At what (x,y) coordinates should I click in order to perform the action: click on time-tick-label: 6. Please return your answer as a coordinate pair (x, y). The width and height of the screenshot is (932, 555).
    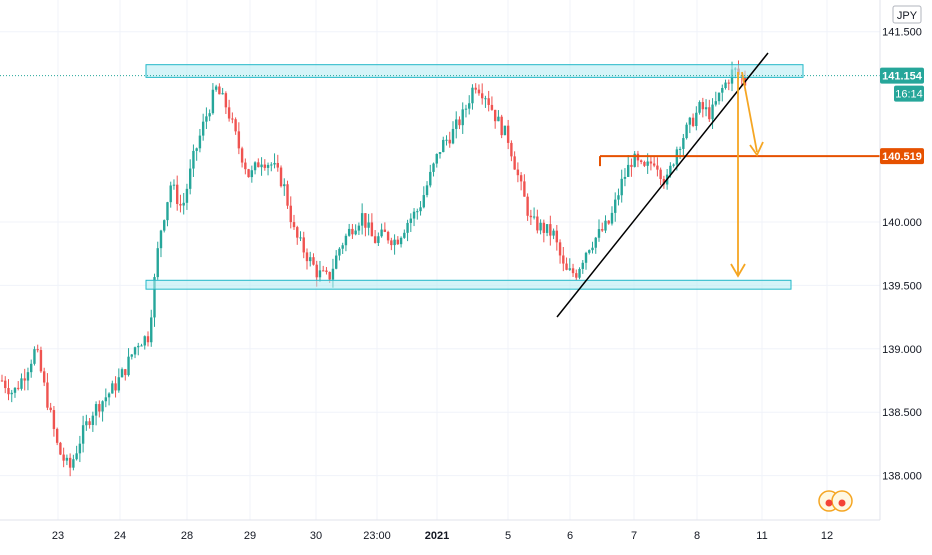
    Looking at the image, I should click on (570, 536).